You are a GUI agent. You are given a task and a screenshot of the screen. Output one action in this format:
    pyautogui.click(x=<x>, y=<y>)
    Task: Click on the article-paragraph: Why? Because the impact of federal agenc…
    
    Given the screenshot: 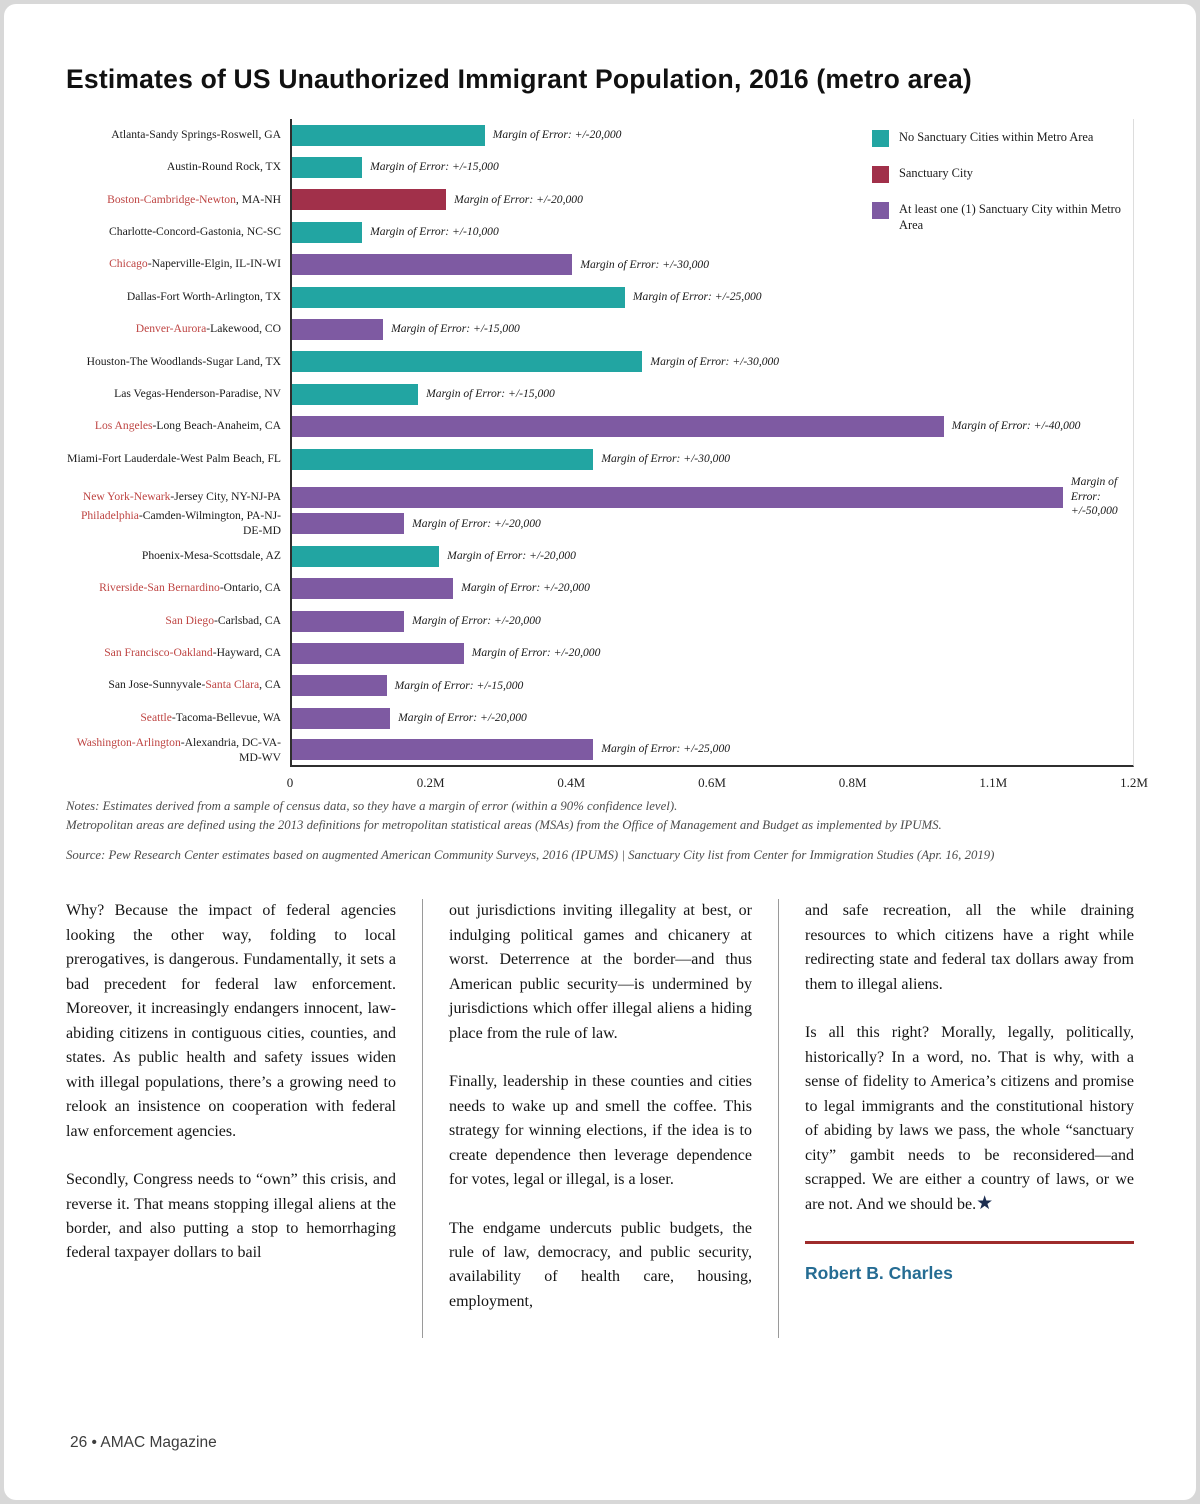 What is the action you would take?
    pyautogui.click(x=231, y=1021)
    